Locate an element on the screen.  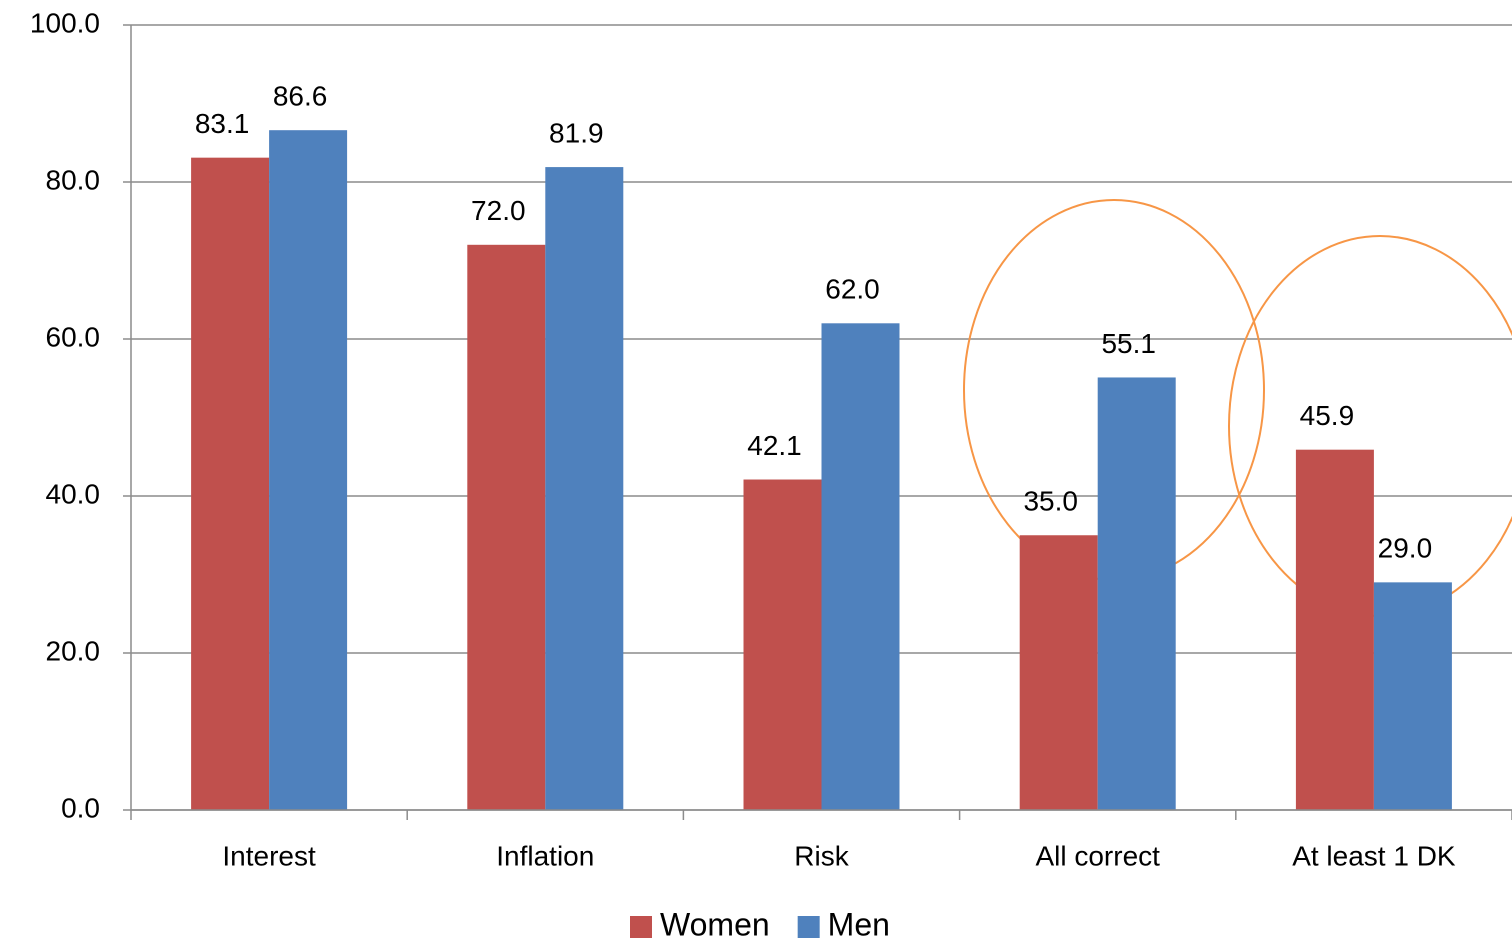
value-label: 42.1 is located at coordinates (774, 445).